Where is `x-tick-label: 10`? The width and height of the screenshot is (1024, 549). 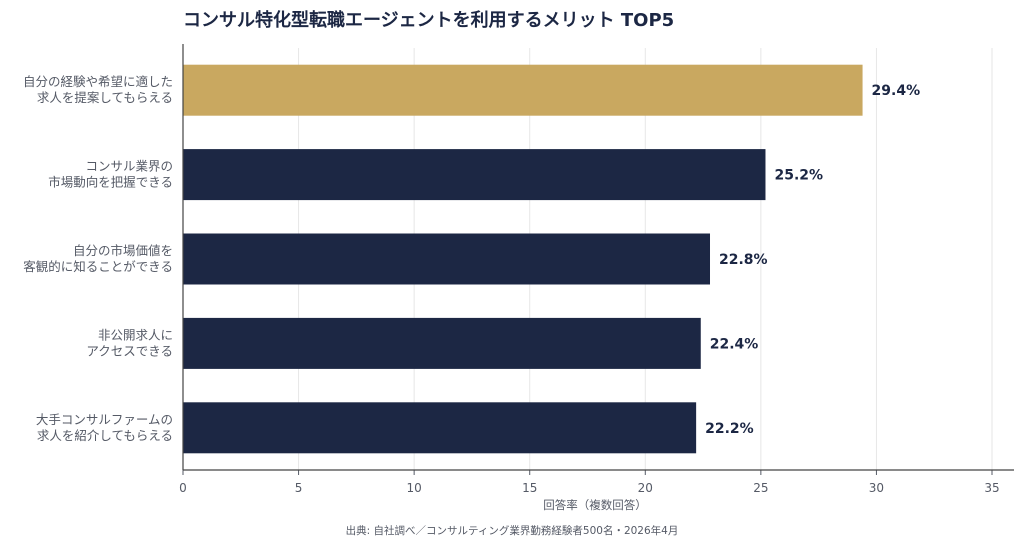 x-tick-label: 10 is located at coordinates (414, 488).